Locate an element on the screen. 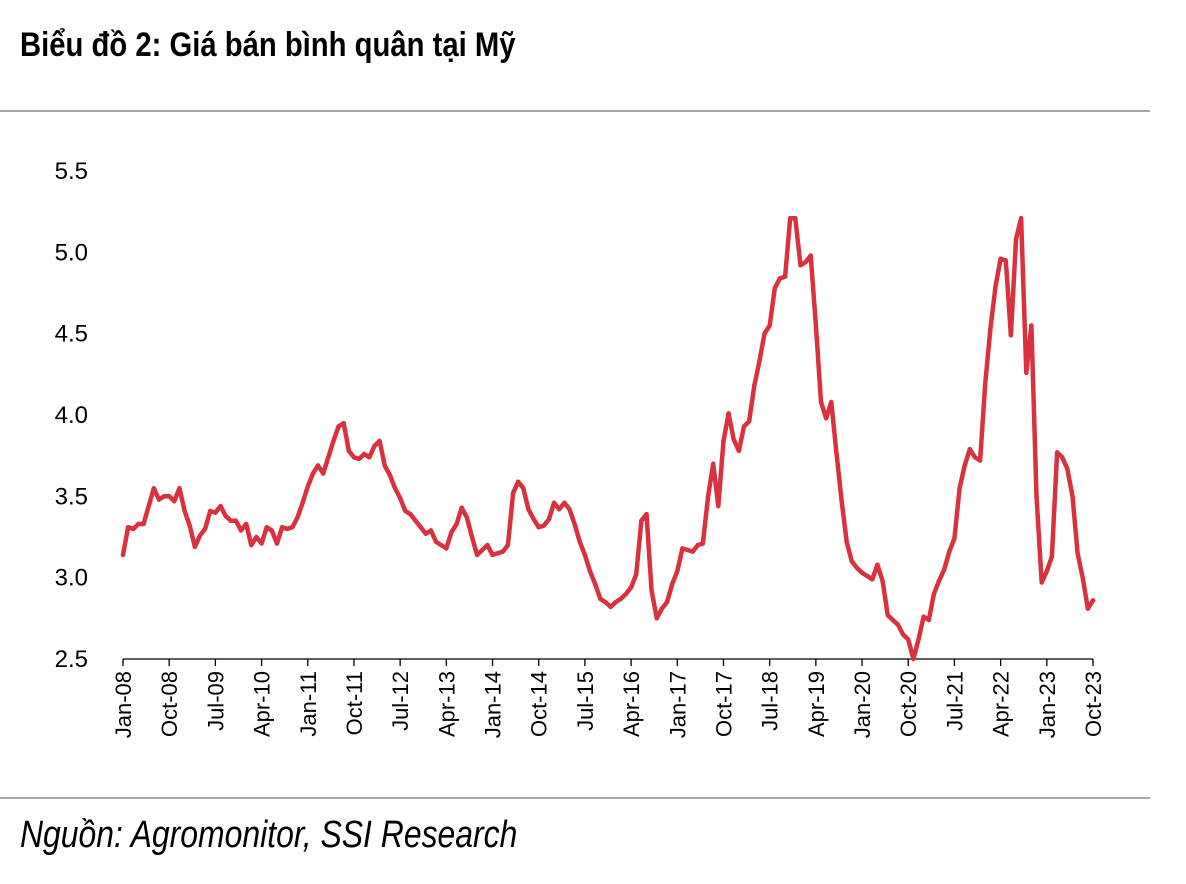 This screenshot has height=884, width=1186. x-tick-label: Oct-08 is located at coordinates (169, 704).